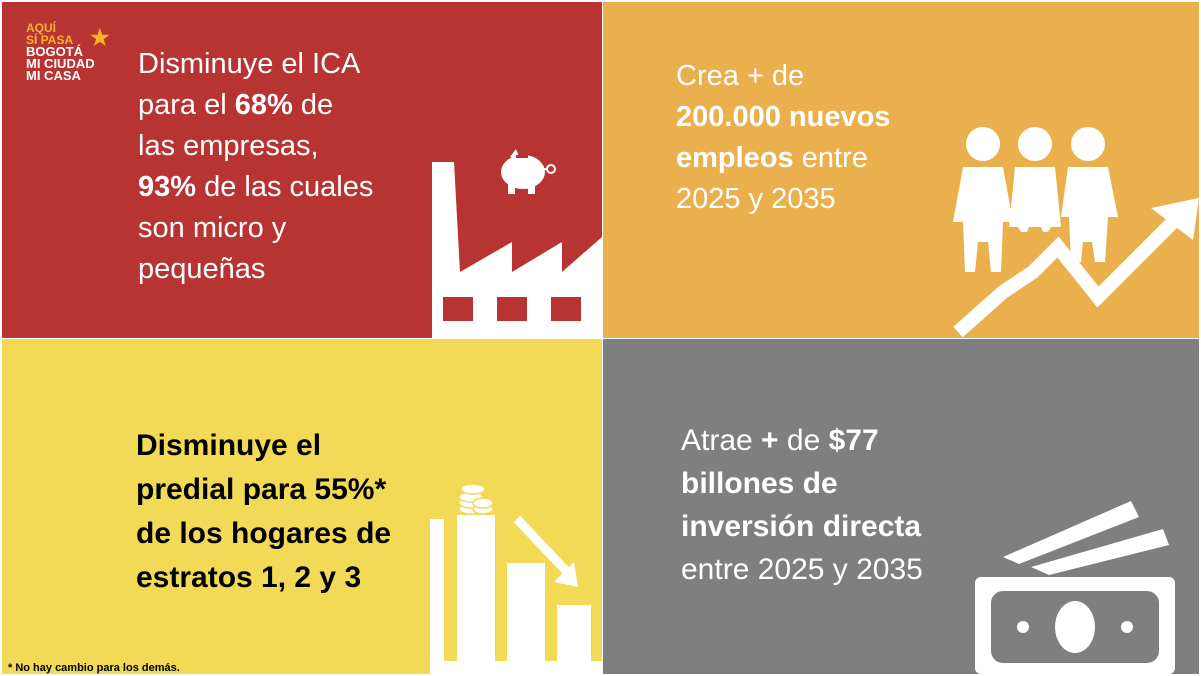 The image size is (1201, 676). What do you see at coordinates (853, 440) in the screenshot?
I see `inversion-amount: $77` at bounding box center [853, 440].